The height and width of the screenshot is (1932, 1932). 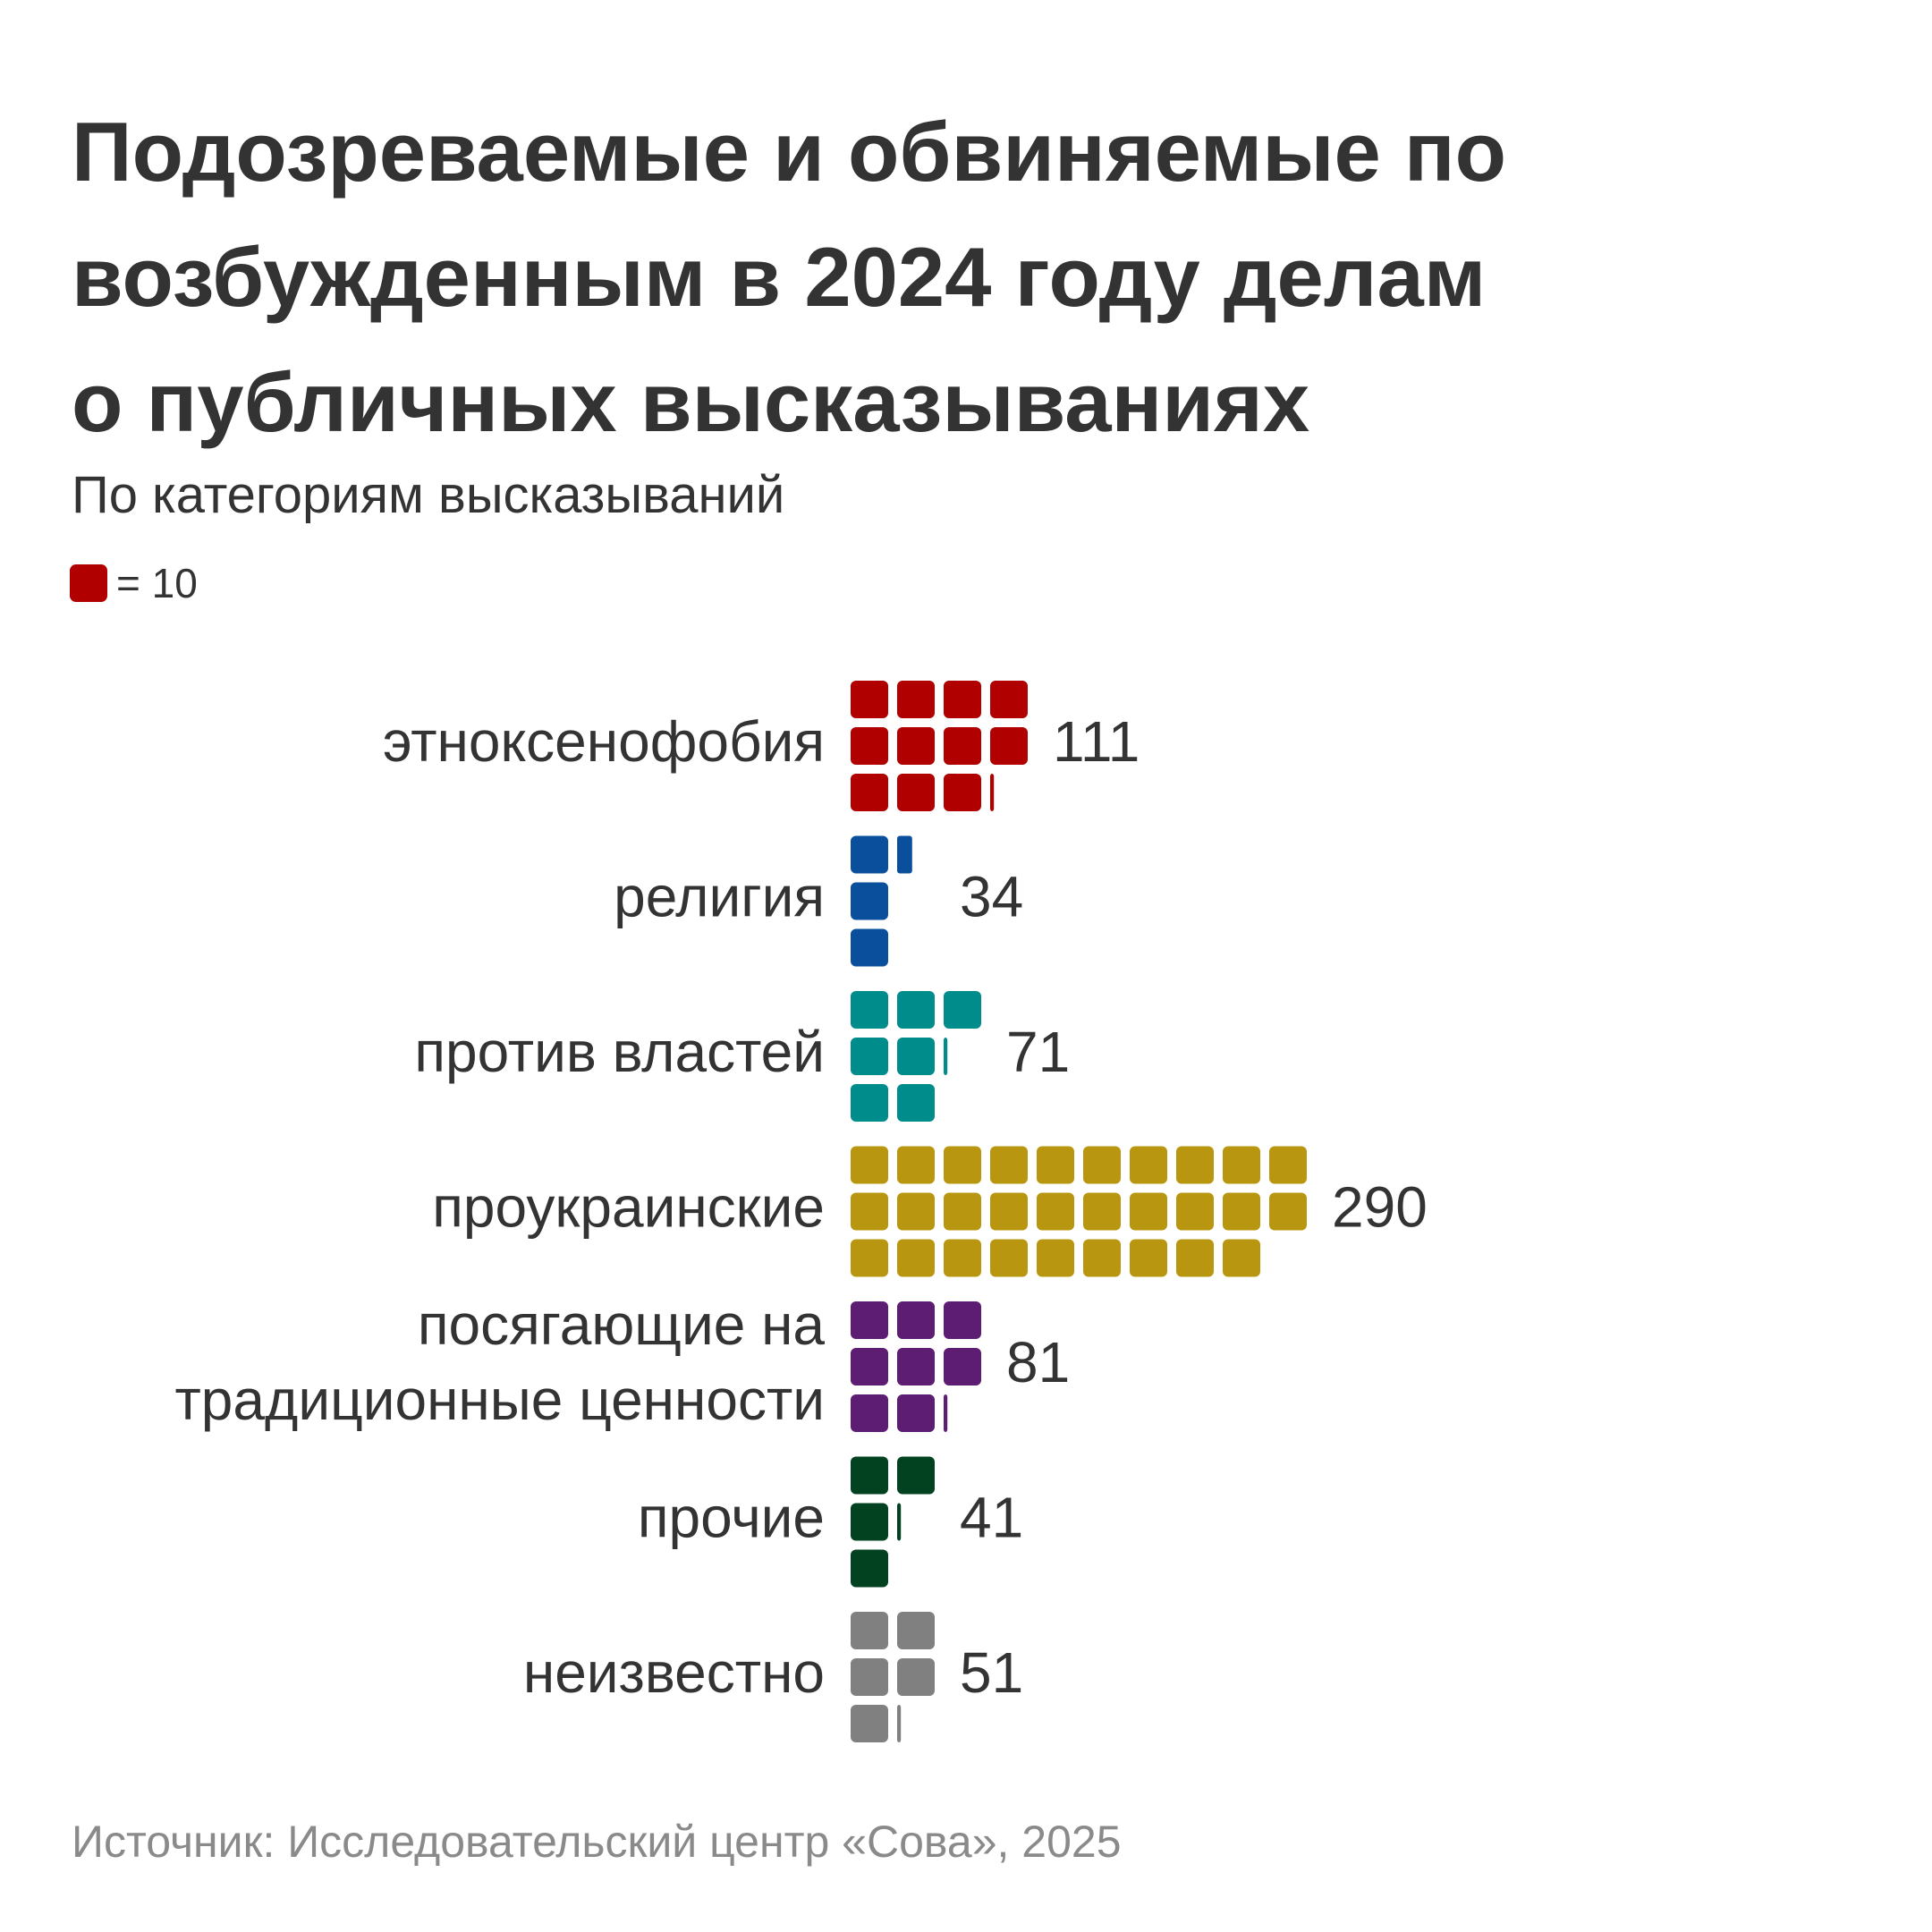 What do you see at coordinates (628, 1206) in the screenshot?
I see `category-label: проукраинские` at bounding box center [628, 1206].